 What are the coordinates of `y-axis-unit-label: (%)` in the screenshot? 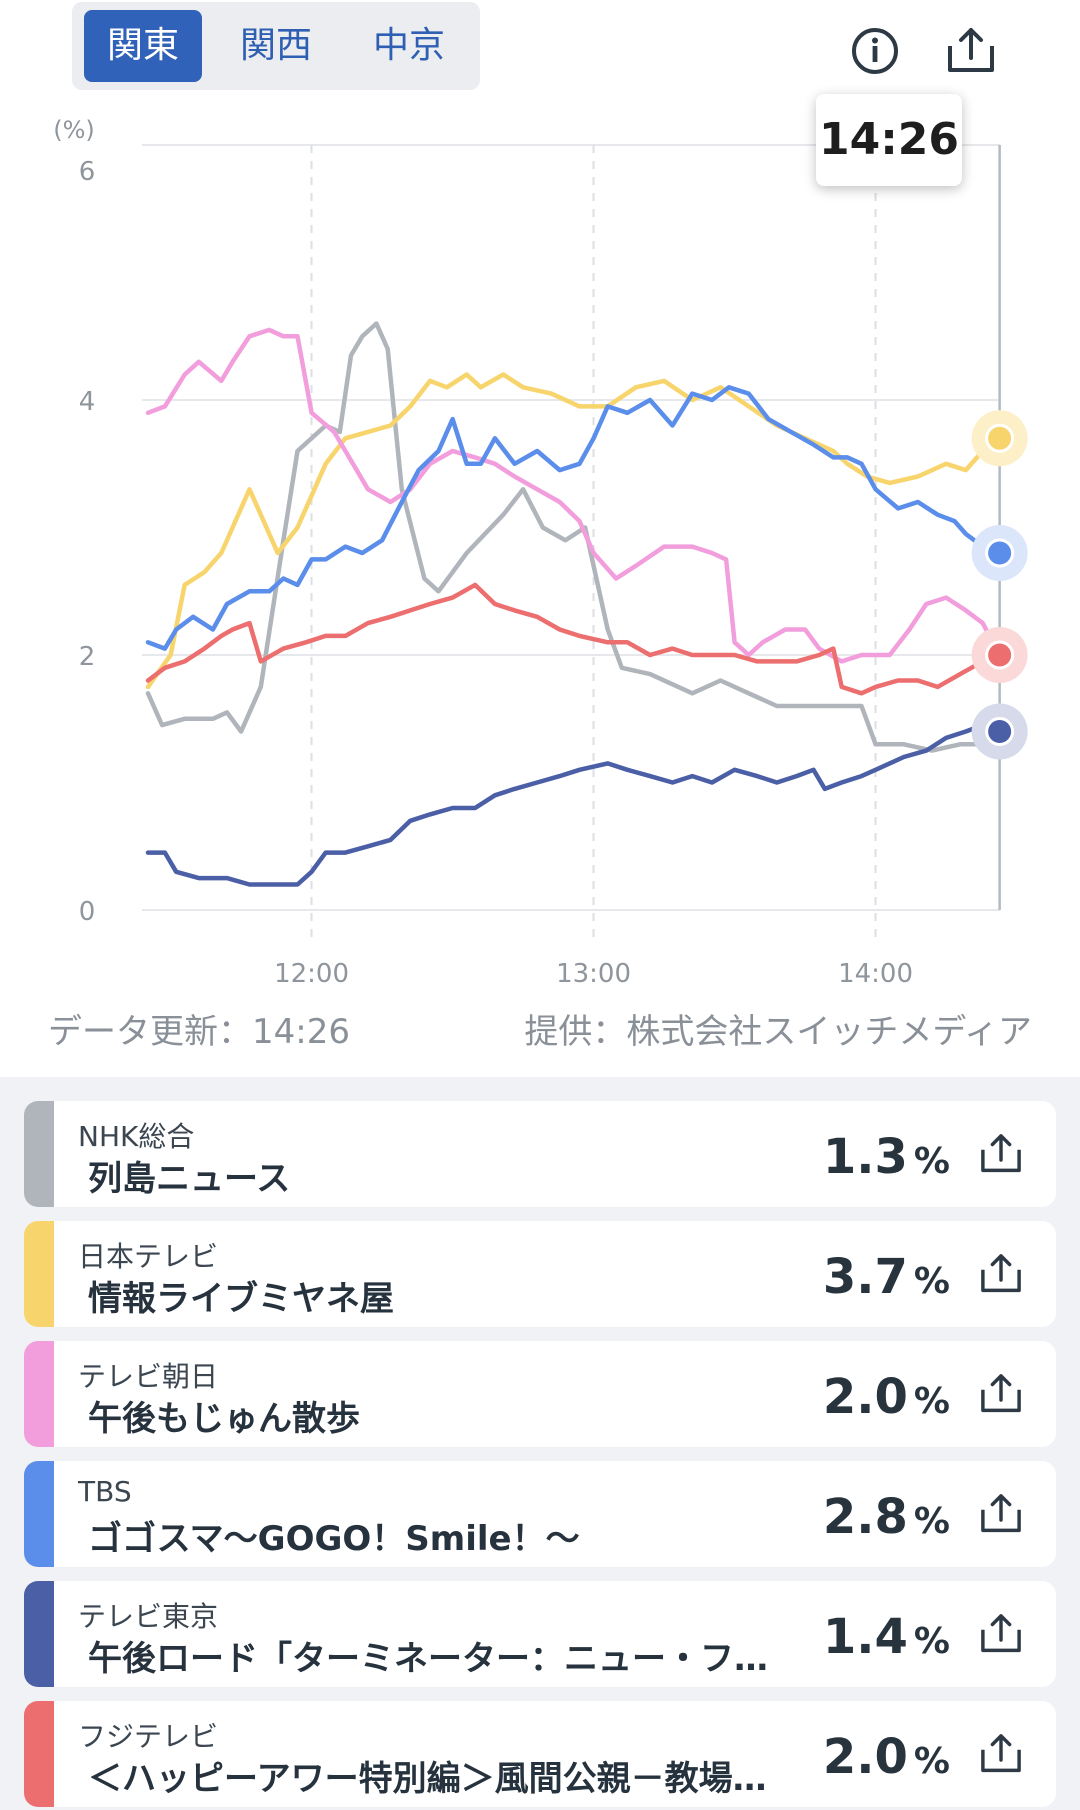 It's located at (74, 130).